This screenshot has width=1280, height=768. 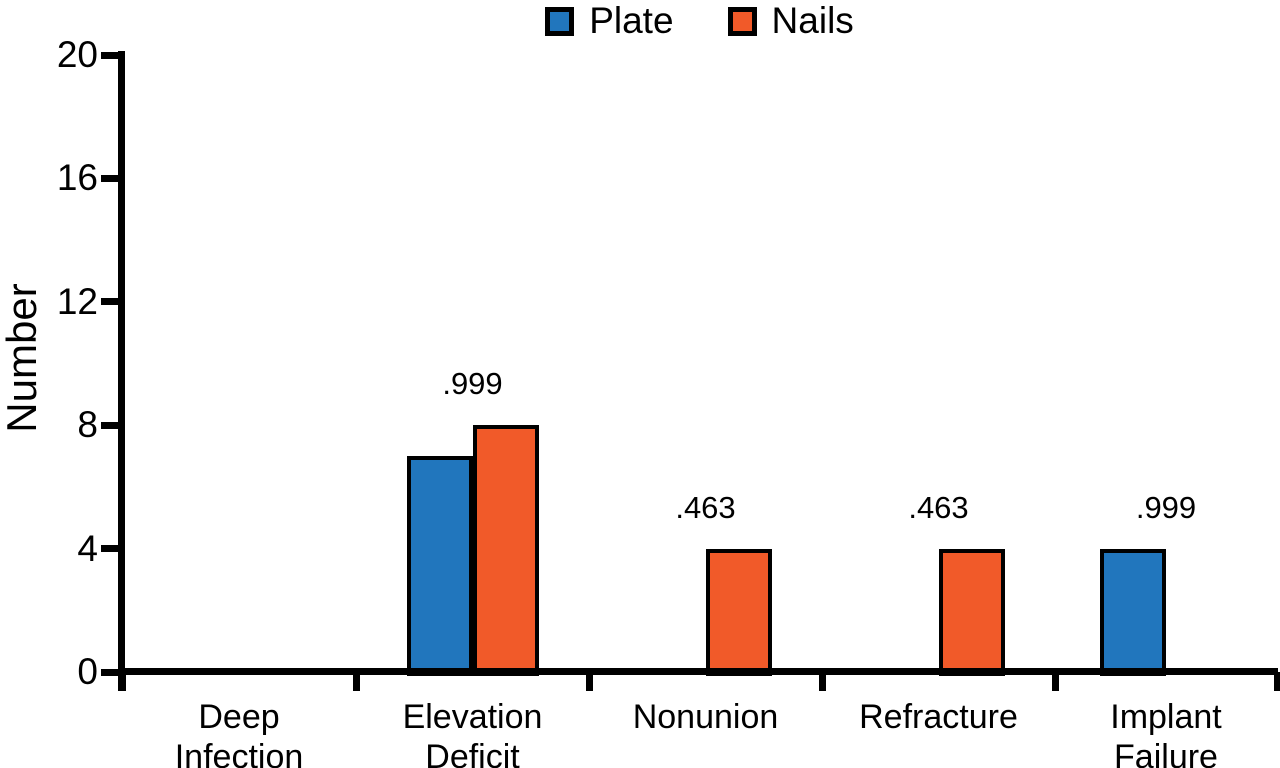 What do you see at coordinates (87, 548) in the screenshot?
I see `y-tick-label: 4` at bounding box center [87, 548].